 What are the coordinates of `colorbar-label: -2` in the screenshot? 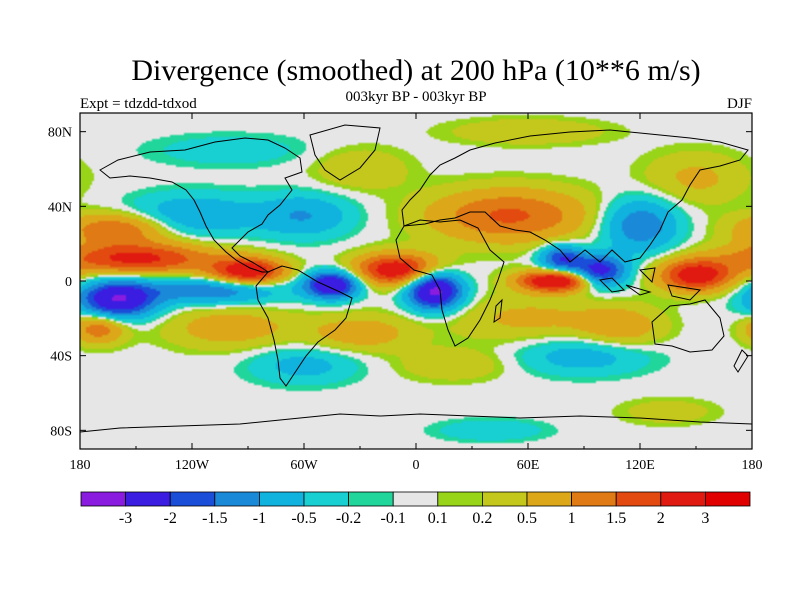 It's located at (170, 518).